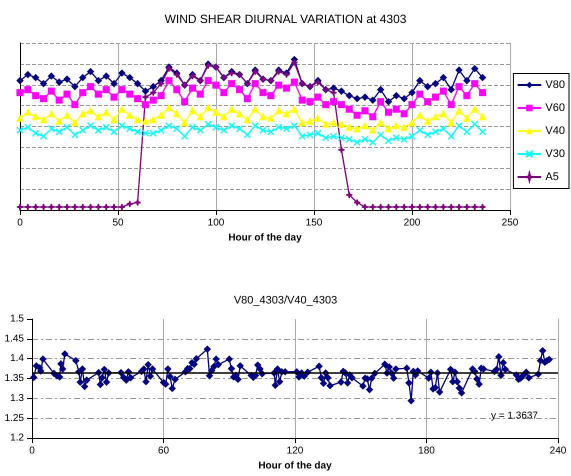  Describe the element at coordinates (558, 451) in the screenshot. I see `x-tick-label: 240` at that location.